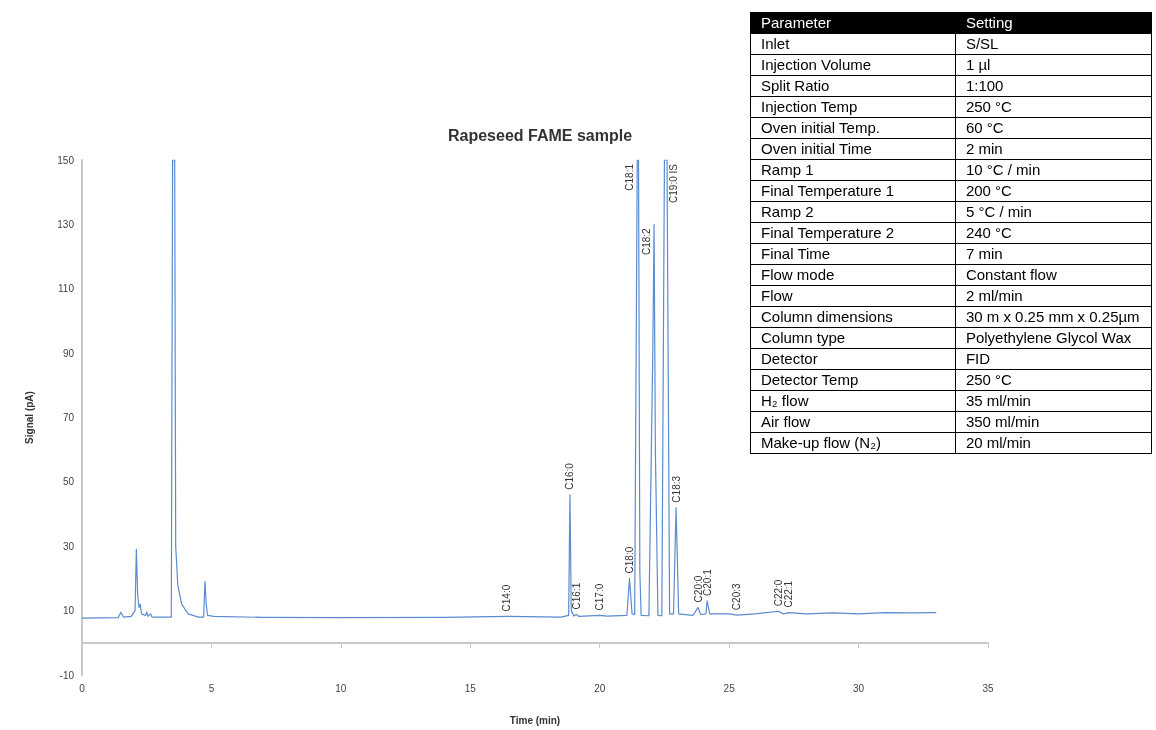  I want to click on x-tick-label: 20, so click(600, 688).